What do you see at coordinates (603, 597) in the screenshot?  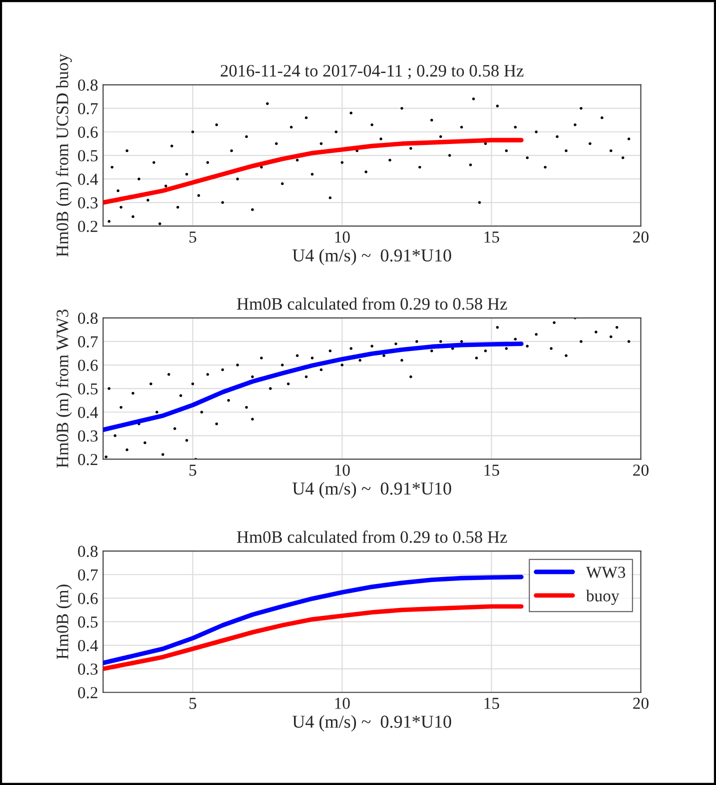 I see `legend-label: buoy` at bounding box center [603, 597].